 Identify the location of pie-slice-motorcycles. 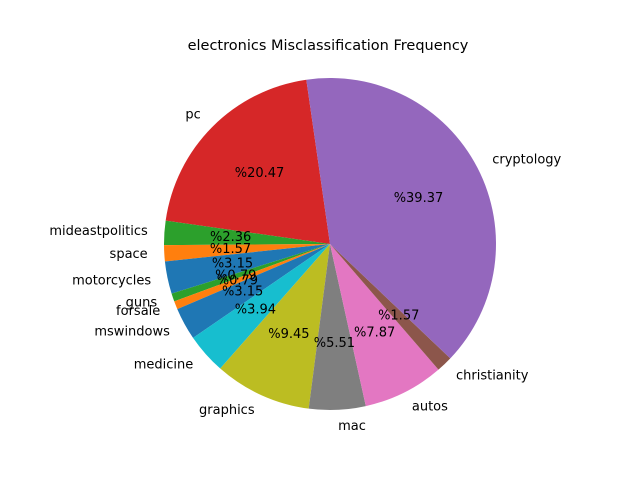
(247, 269).